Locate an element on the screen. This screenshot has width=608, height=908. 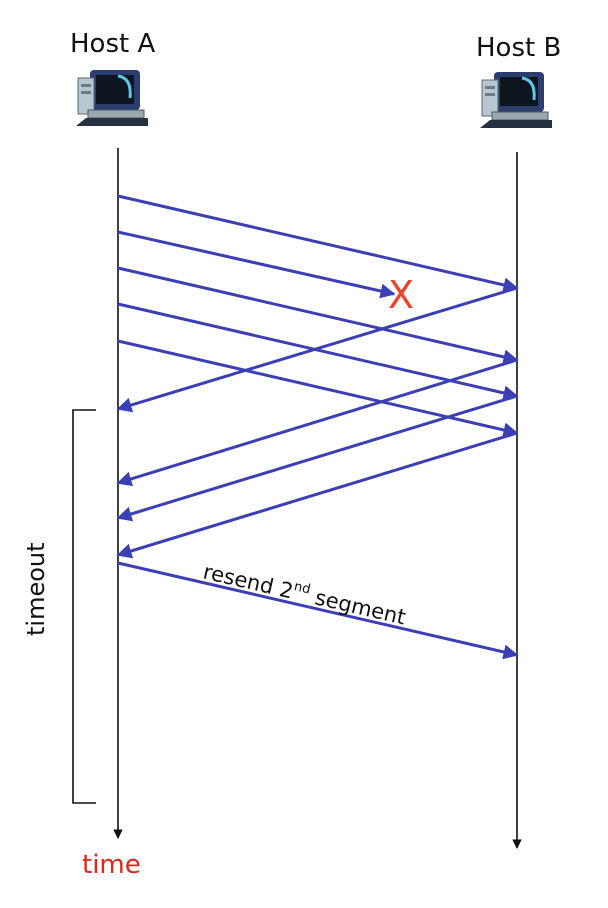
host-a-label: Host A is located at coordinates (112, 44).